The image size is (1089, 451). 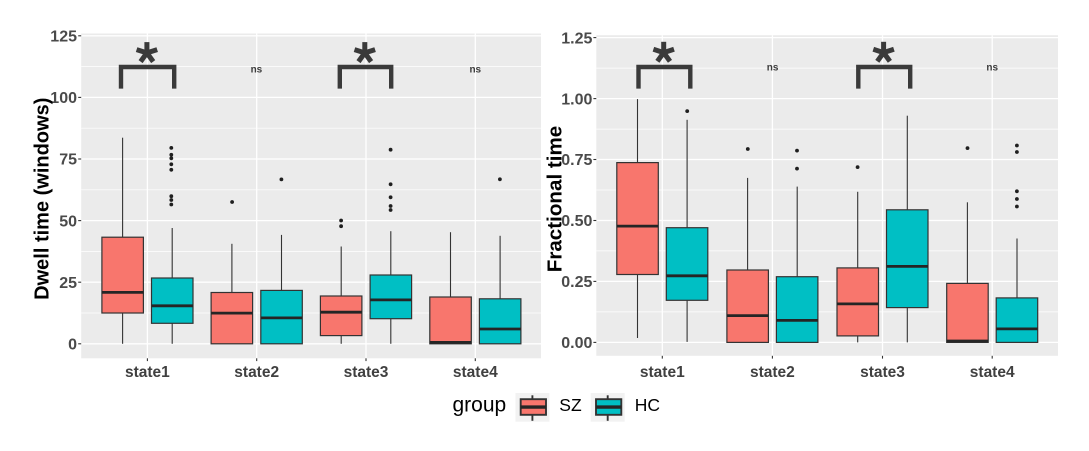 What do you see at coordinates (647, 405) in the screenshot?
I see `svg-text: HC` at bounding box center [647, 405].